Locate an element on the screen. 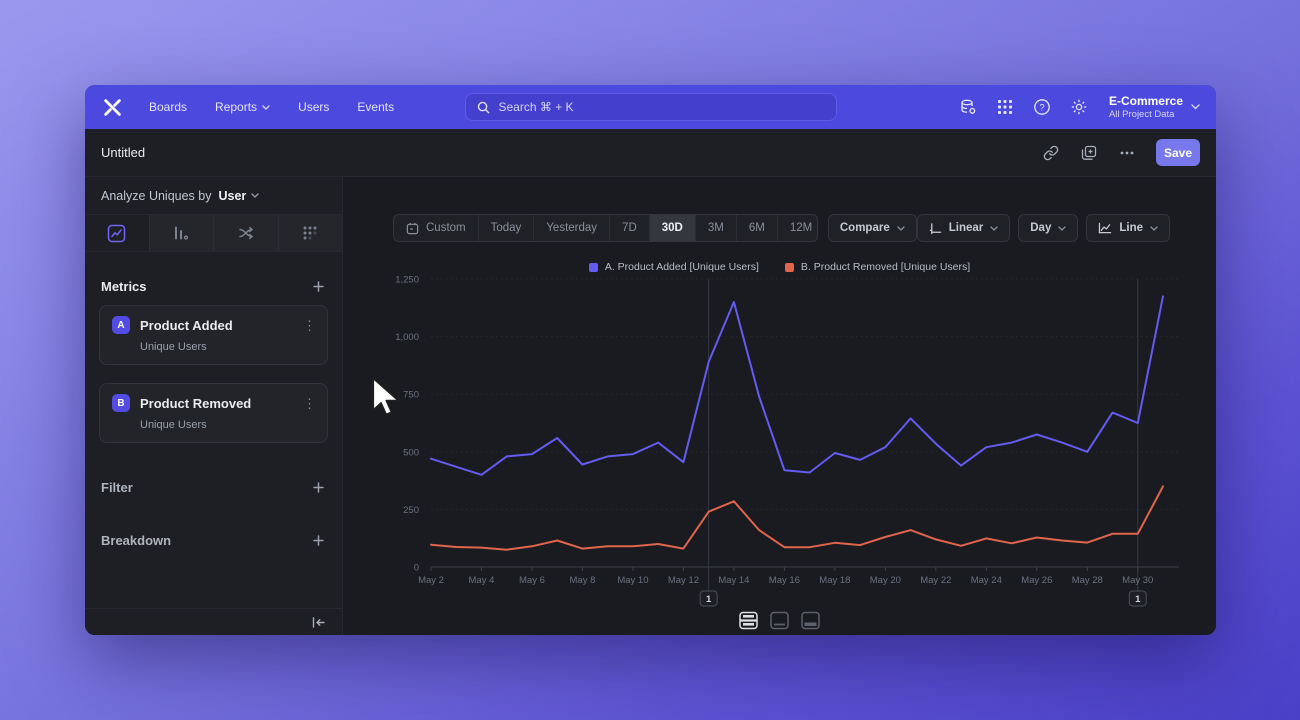 The image size is (1300, 720). svg-text: May 4 is located at coordinates (482, 580).